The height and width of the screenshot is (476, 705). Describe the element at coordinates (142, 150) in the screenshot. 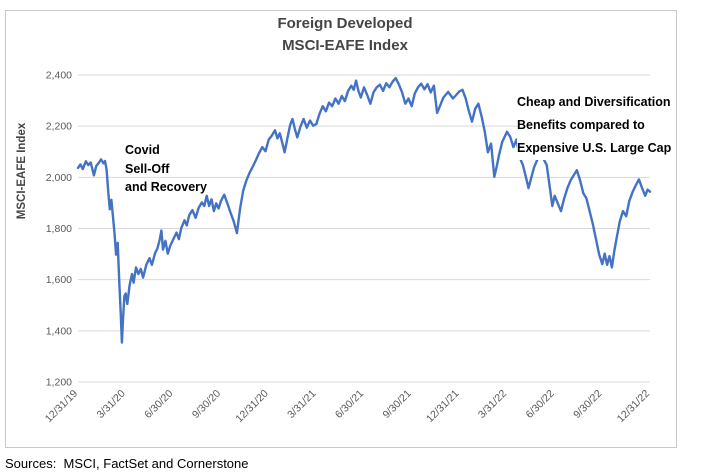

I see `annotation-covid-line1: Covid` at that location.